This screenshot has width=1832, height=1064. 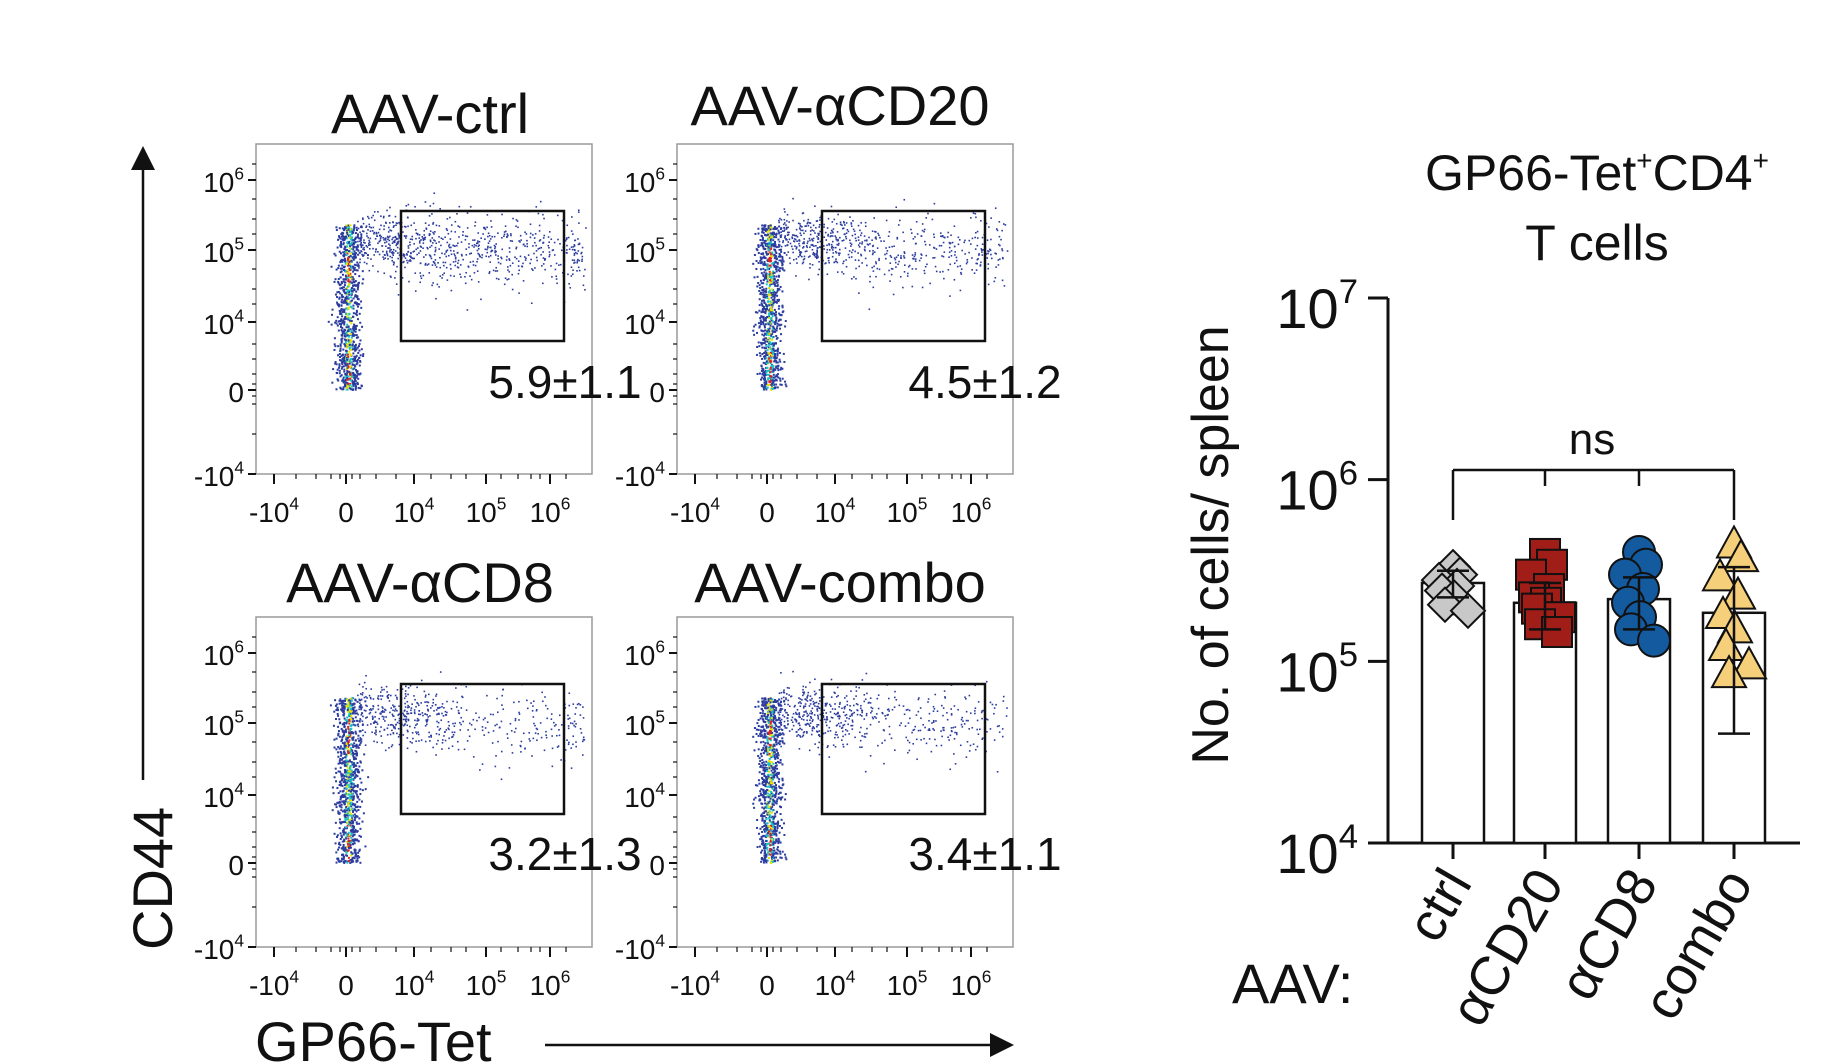 What do you see at coordinates (346, 985) in the screenshot?
I see `x-tick-label: 0` at bounding box center [346, 985].